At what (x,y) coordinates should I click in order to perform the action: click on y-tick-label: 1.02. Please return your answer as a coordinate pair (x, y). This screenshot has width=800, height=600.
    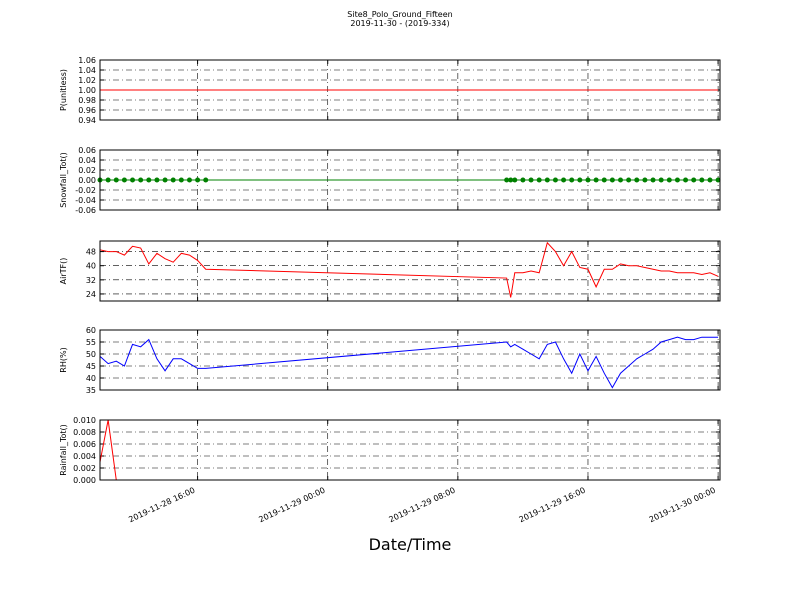
    Looking at the image, I should click on (87, 80).